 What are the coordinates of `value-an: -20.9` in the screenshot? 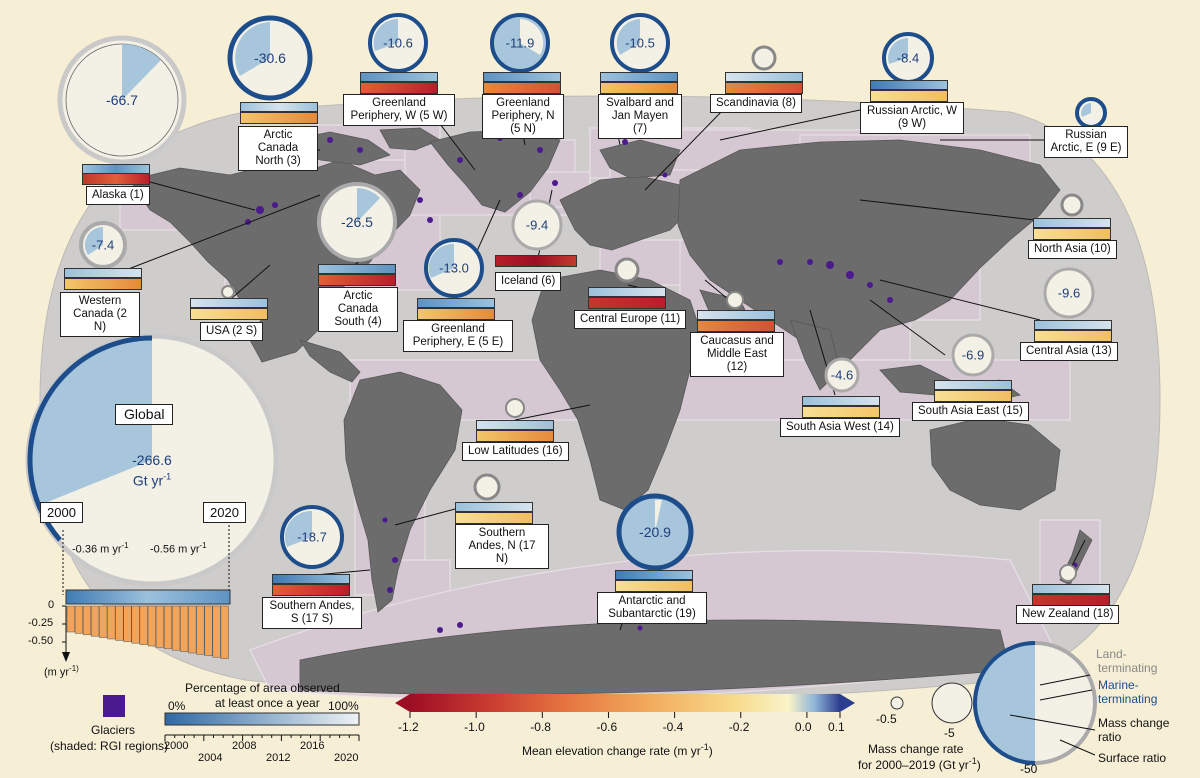 It's located at (655, 532).